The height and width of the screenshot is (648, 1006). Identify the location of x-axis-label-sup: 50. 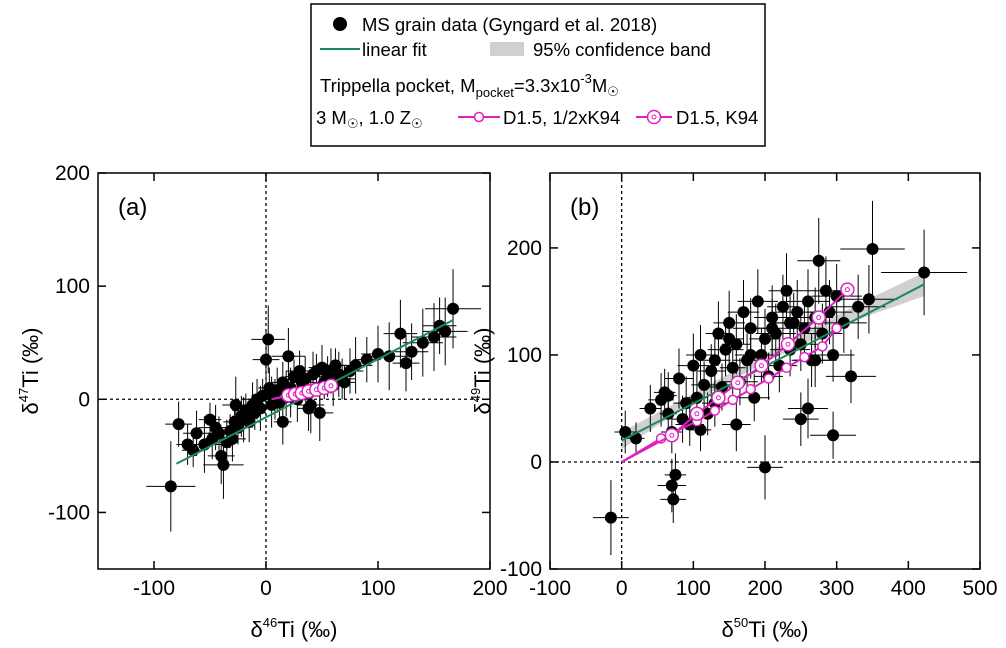
(741, 622).